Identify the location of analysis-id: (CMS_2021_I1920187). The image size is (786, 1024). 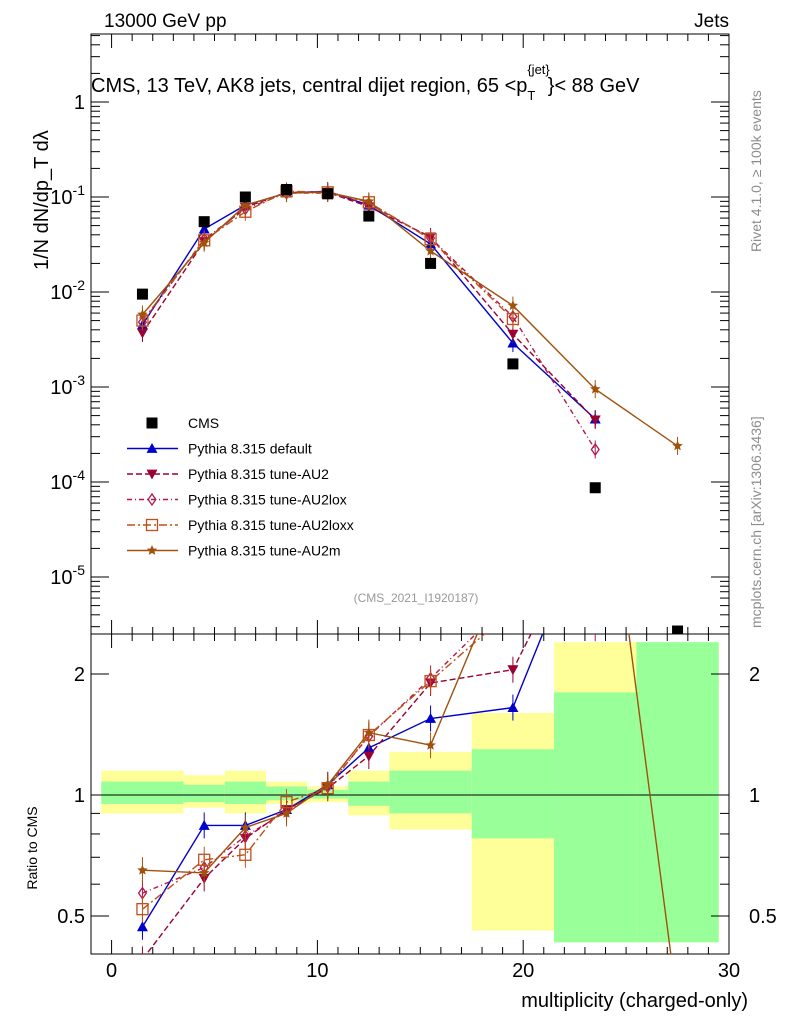
(416, 598).